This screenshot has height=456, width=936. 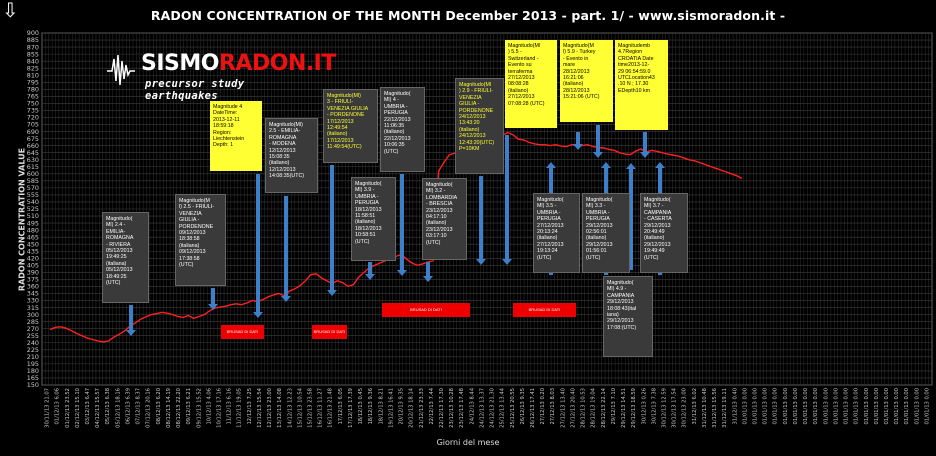 What do you see at coordinates (33, 364) in the screenshot?
I see `y-tick-label: 195` at bounding box center [33, 364].